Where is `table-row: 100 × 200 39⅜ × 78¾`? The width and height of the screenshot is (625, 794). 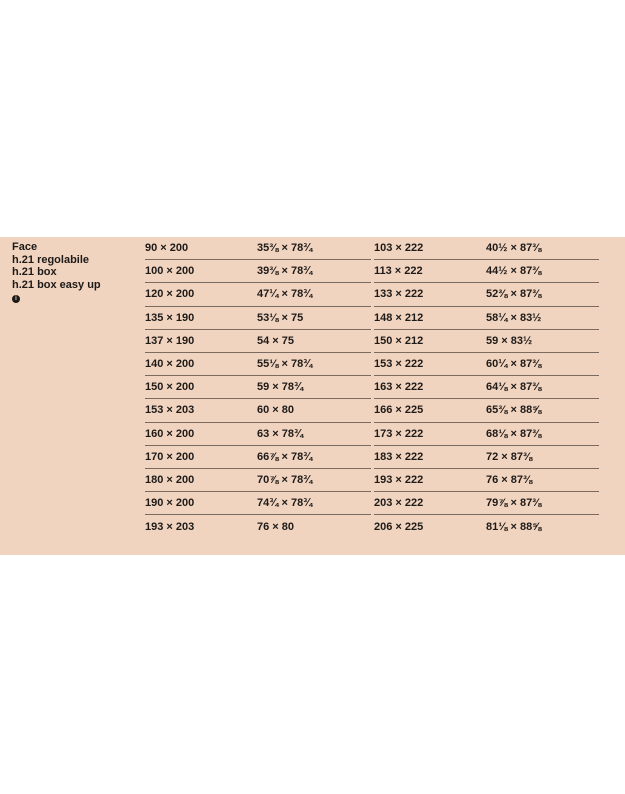 table-row: 100 × 200 39⅜ × 78¾ is located at coordinates (258, 272).